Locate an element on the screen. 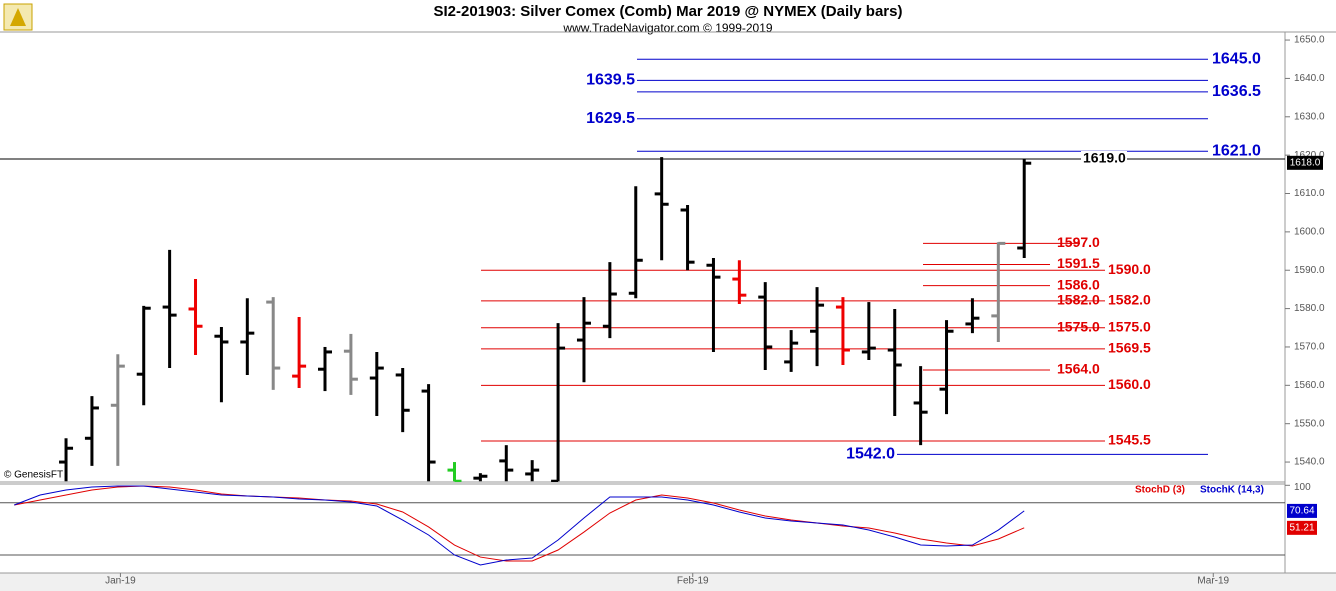 The height and width of the screenshot is (591, 1336). value-label: 51.21 is located at coordinates (1301, 527).